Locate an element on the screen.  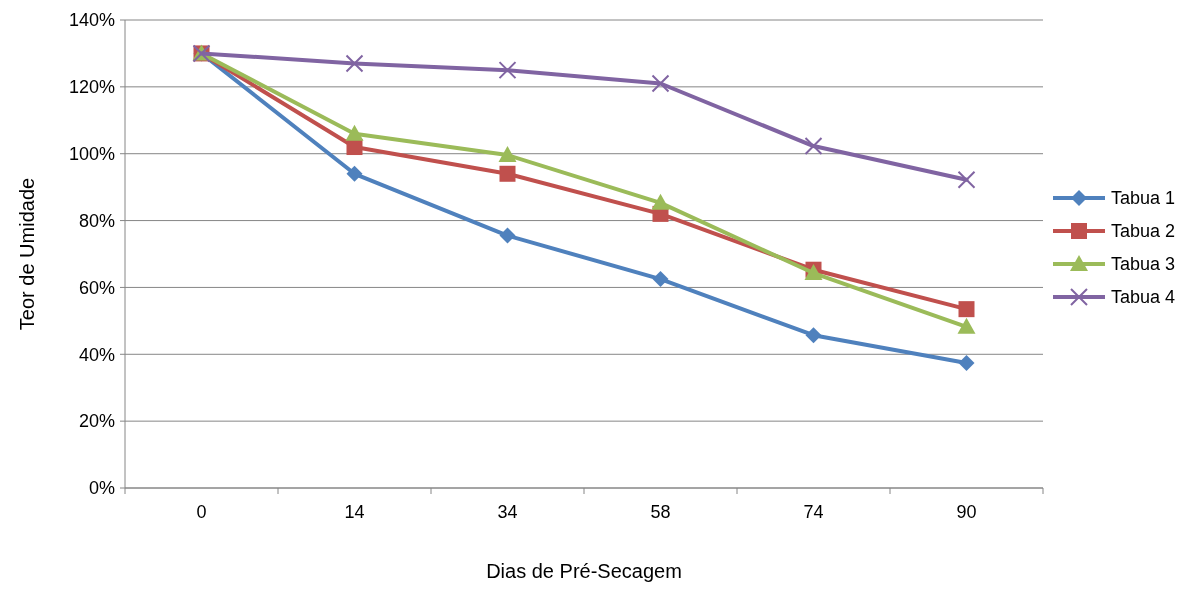
y-tick-label: 0% is located at coordinates (101, 488).